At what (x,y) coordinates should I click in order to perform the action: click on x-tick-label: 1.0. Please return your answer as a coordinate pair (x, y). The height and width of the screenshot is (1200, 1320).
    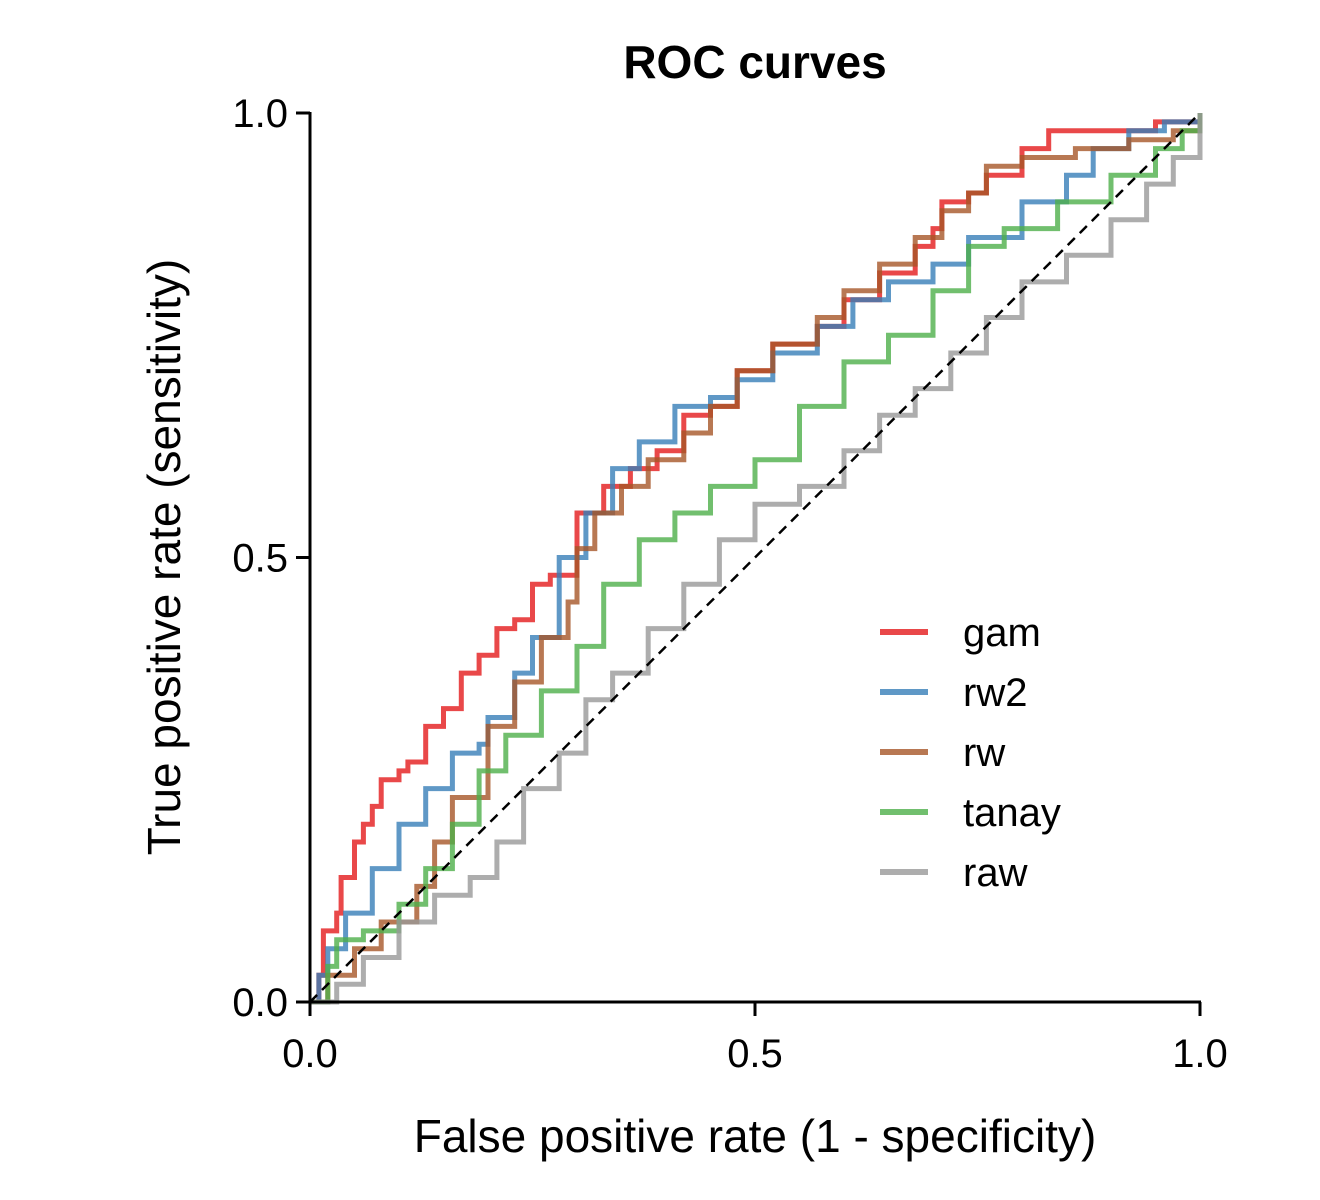
    Looking at the image, I should click on (1200, 1054).